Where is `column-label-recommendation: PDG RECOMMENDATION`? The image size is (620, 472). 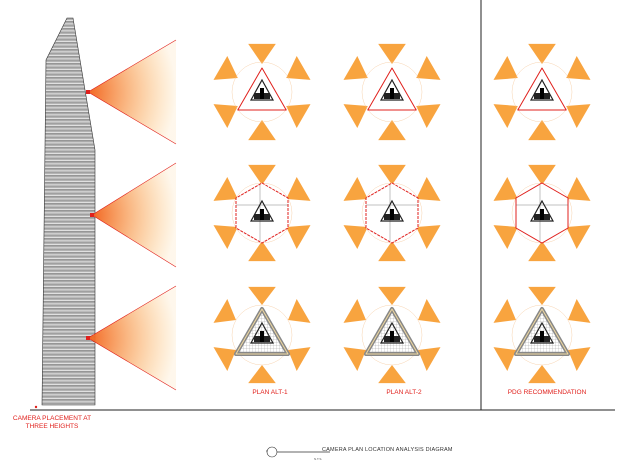
column-label-recommendation: PDG RECOMMENDATION is located at coordinates (547, 392).